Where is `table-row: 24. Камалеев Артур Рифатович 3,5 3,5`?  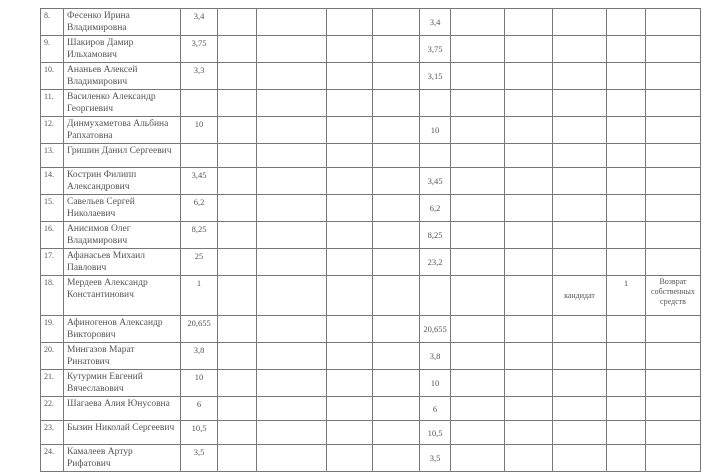 table-row: 24. Камалеев Артур Рифатович 3,5 3,5 is located at coordinates (370, 458).